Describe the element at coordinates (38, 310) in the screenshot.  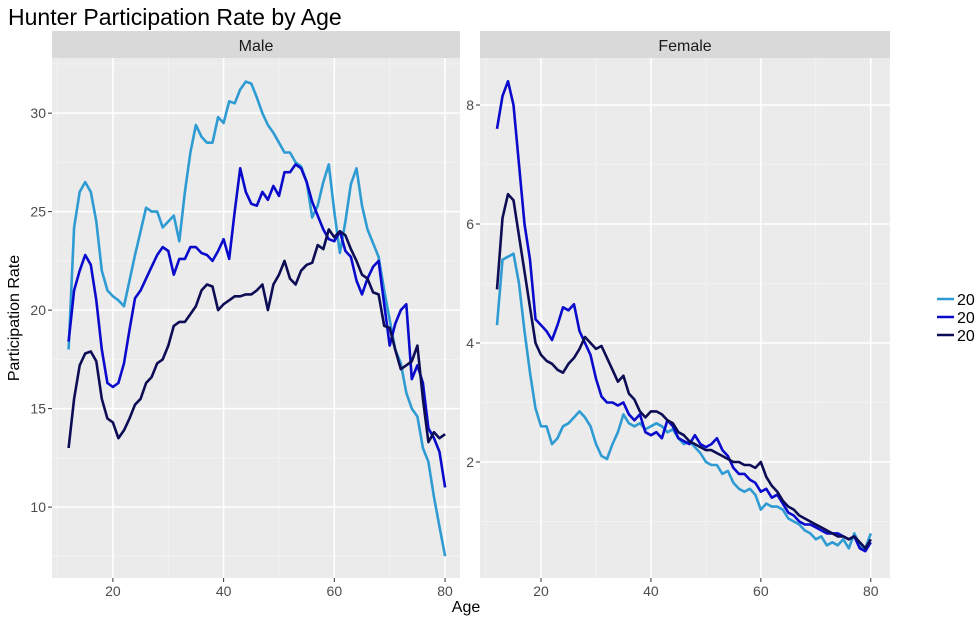
I see `y-tick-label: 20` at that location.